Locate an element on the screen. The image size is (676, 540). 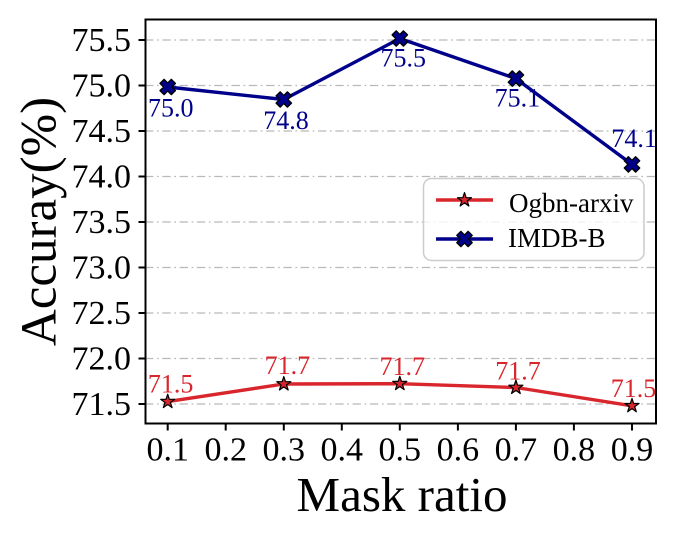
svg-text: 72.5 is located at coordinates (102, 313).